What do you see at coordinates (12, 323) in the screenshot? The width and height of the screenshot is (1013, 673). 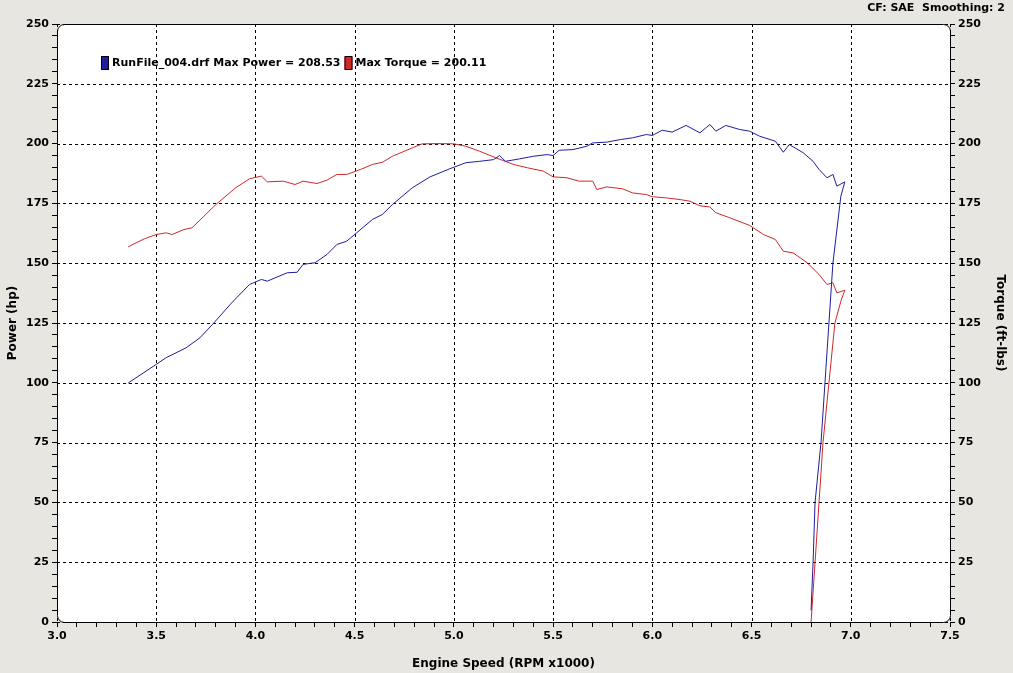 I see `y-axis-title: Power (hp)` at bounding box center [12, 323].